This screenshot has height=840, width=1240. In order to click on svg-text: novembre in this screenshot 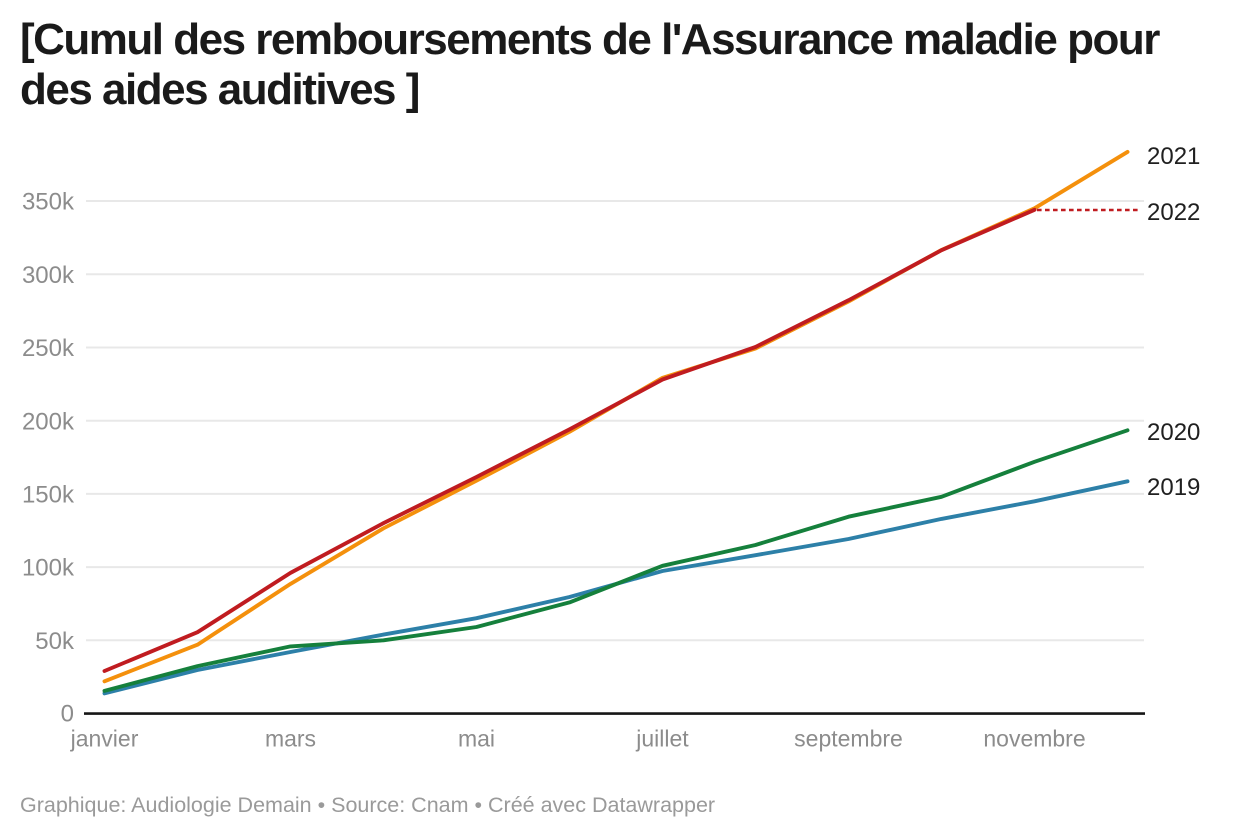, I will do `click(1034, 739)`.